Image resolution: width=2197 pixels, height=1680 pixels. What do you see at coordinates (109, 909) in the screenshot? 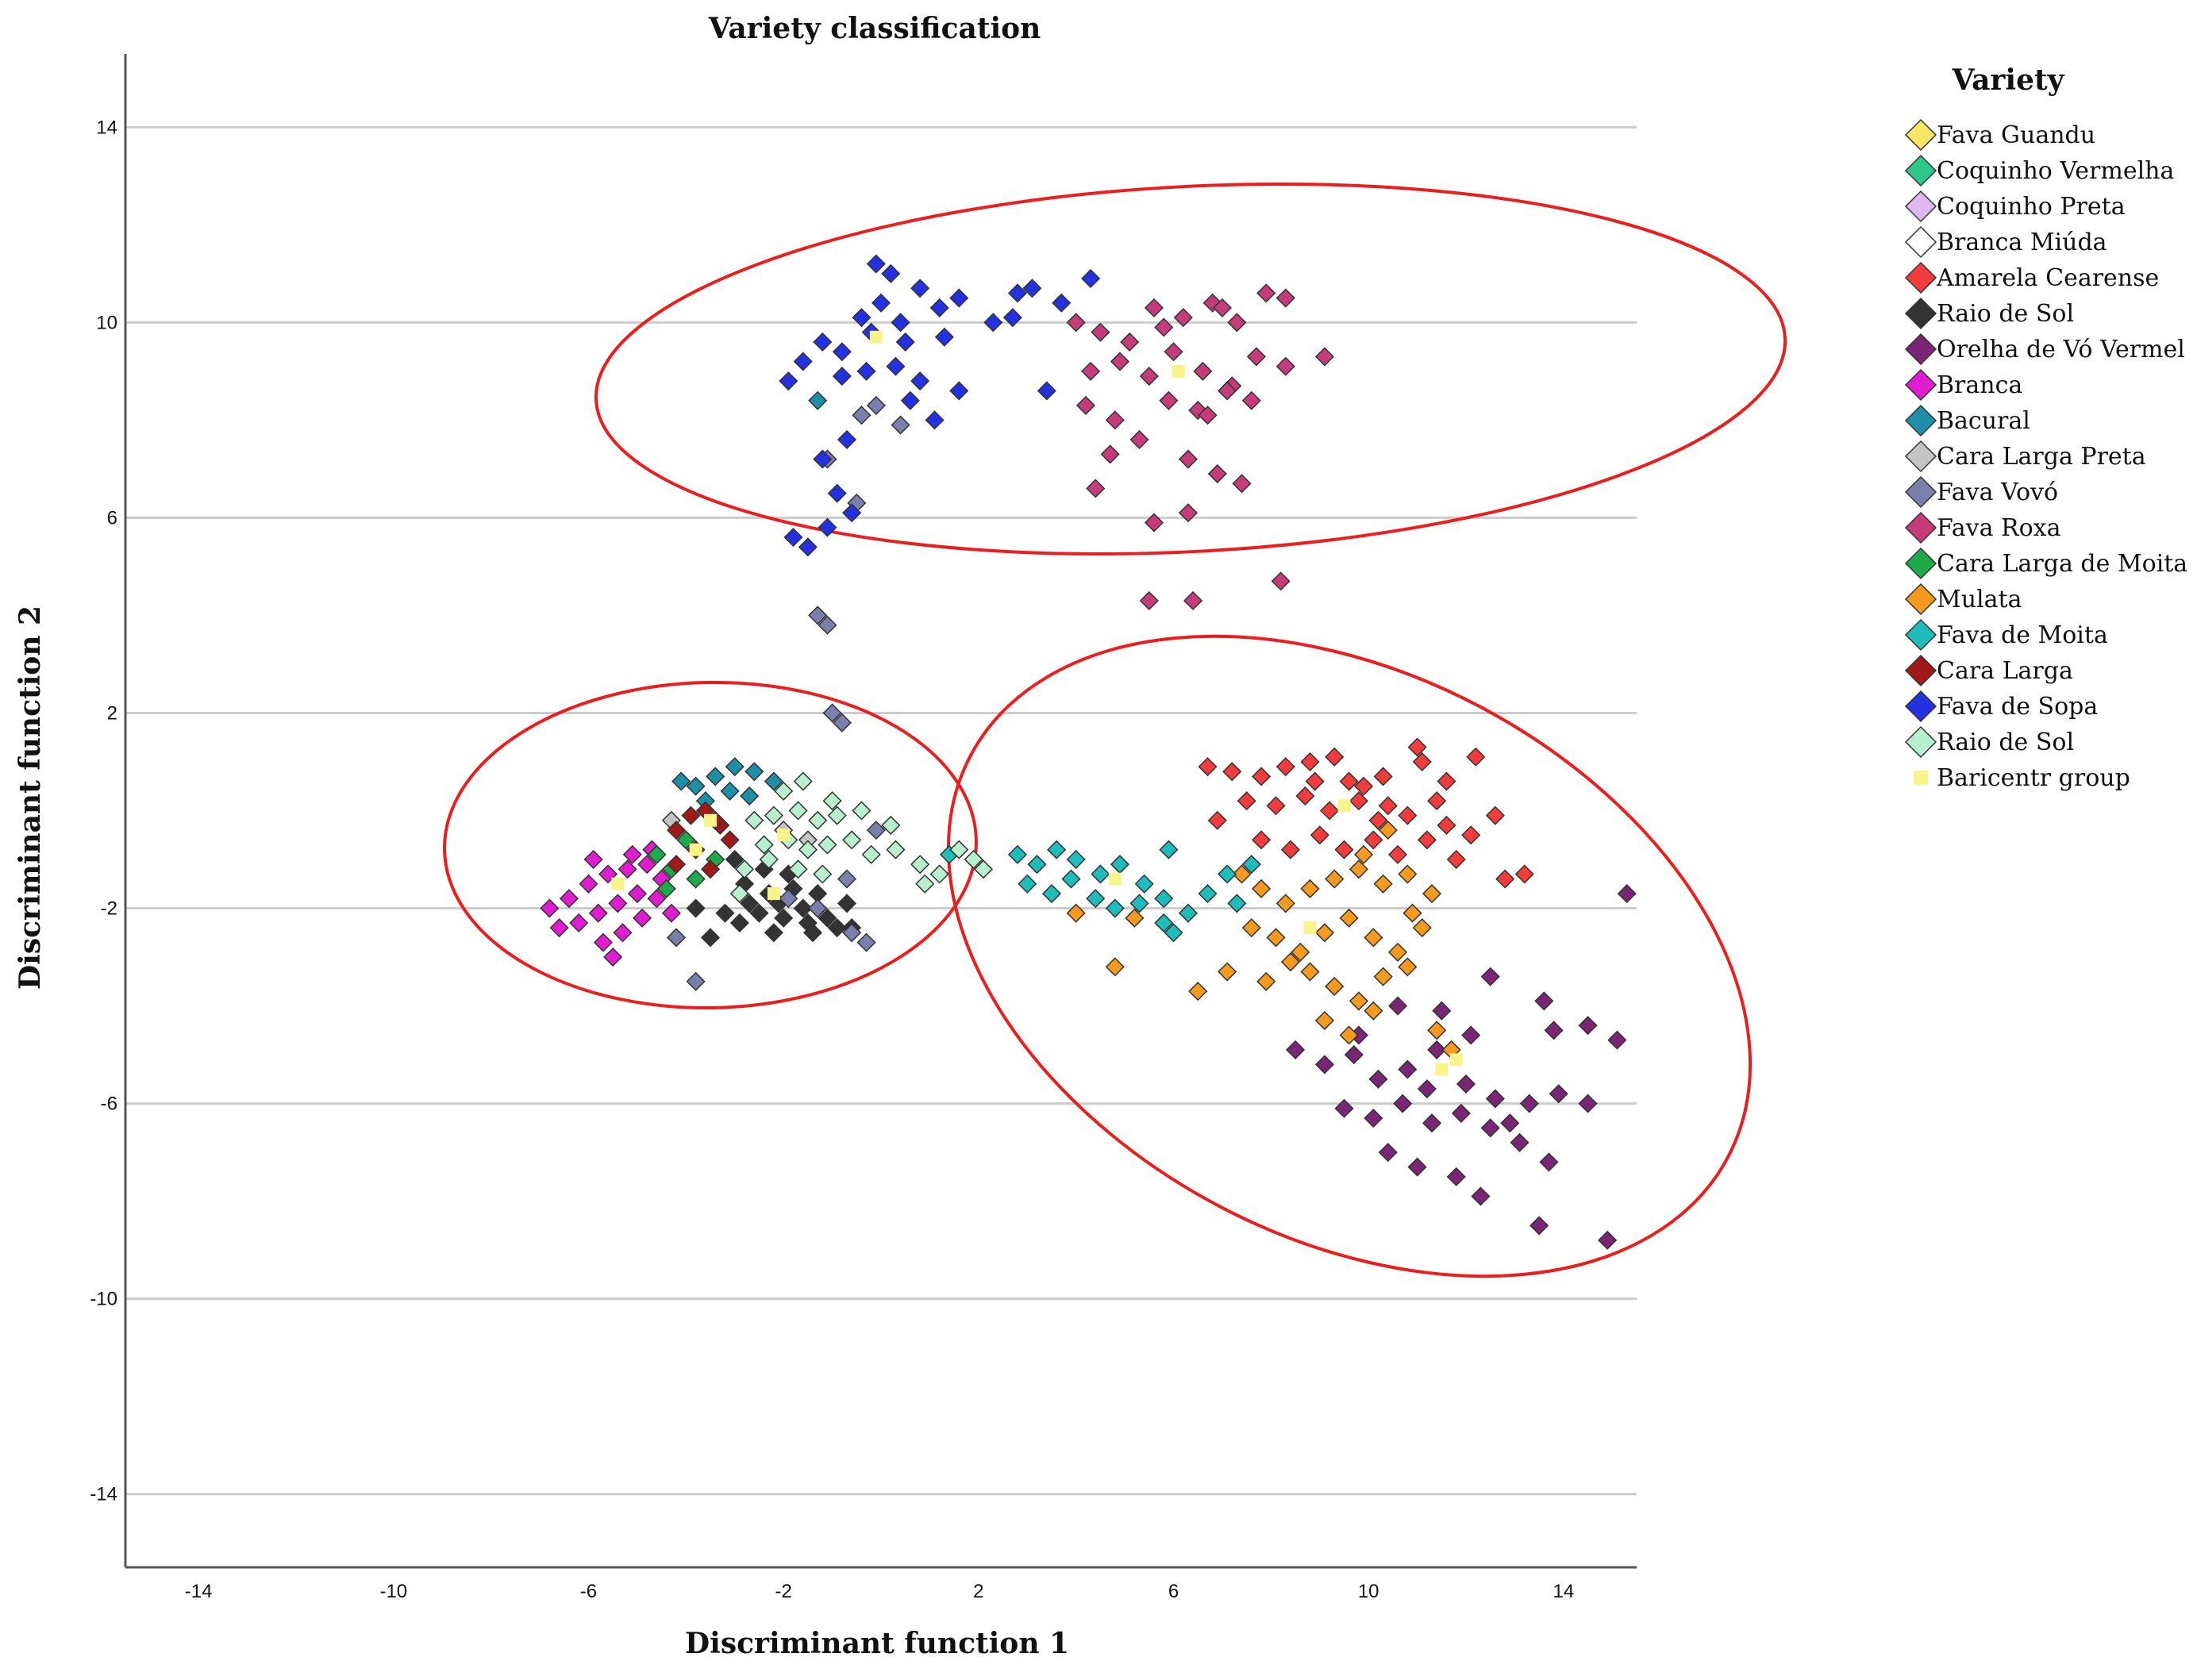
I see `y-tick-label: -2` at bounding box center [109, 909].